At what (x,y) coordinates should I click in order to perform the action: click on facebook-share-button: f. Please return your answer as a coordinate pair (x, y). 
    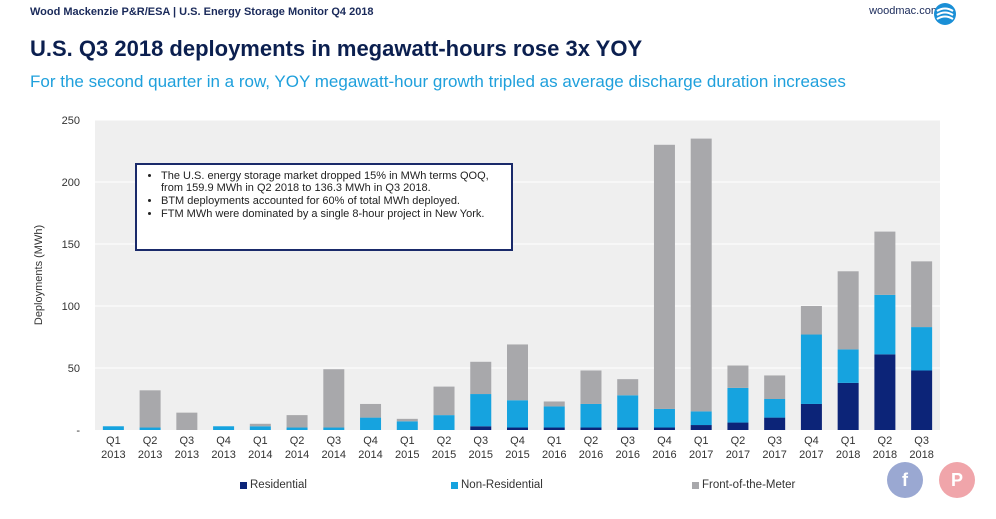
    Looking at the image, I should click on (905, 480).